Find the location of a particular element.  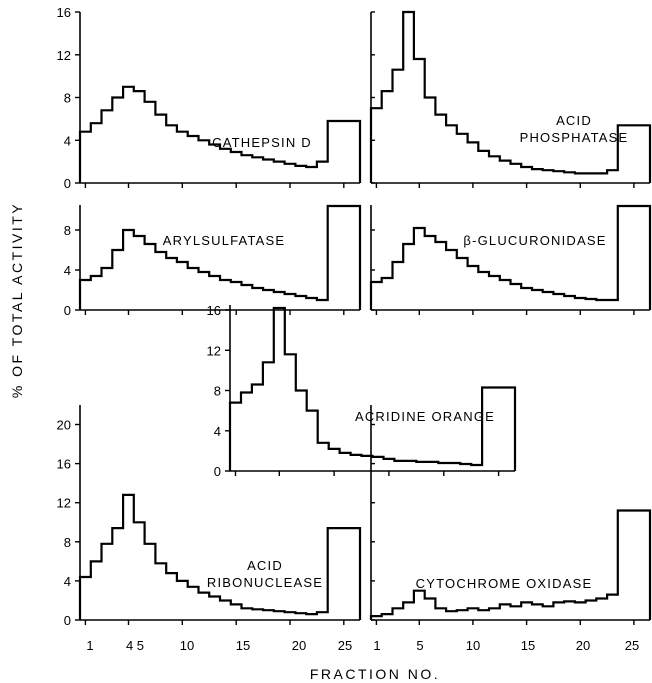

y-axis-title: % OF TOTAL ACTIVITY is located at coordinates (17, 300).